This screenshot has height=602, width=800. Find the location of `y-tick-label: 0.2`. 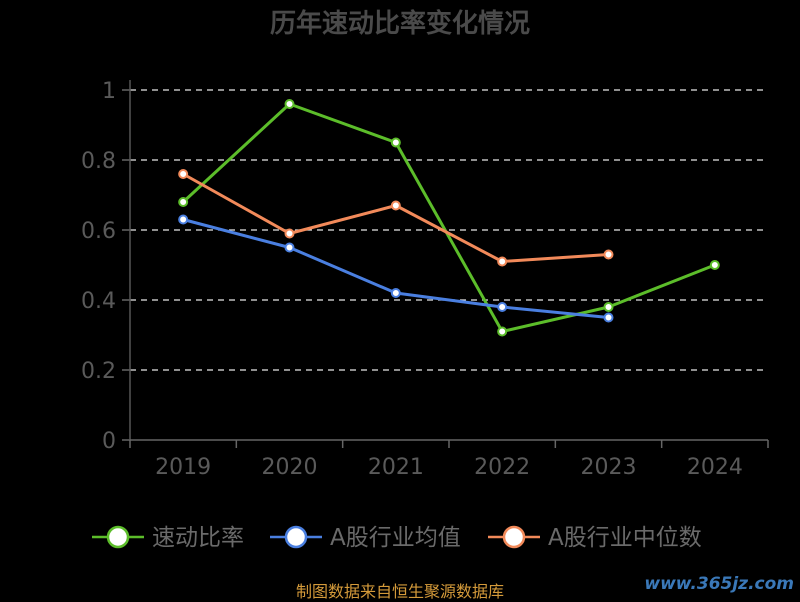

y-tick-label: 0.2 is located at coordinates (98, 371).